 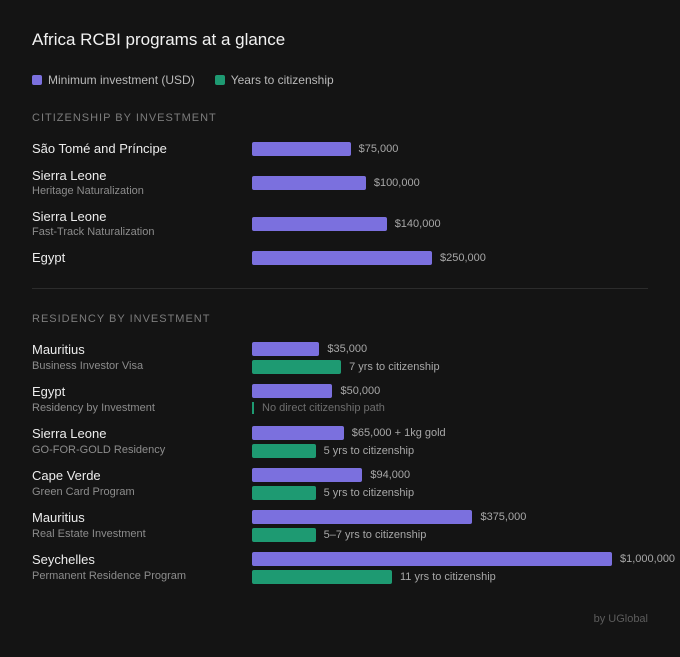 What do you see at coordinates (360, 391) in the screenshot?
I see `investment-label: $50,000` at bounding box center [360, 391].